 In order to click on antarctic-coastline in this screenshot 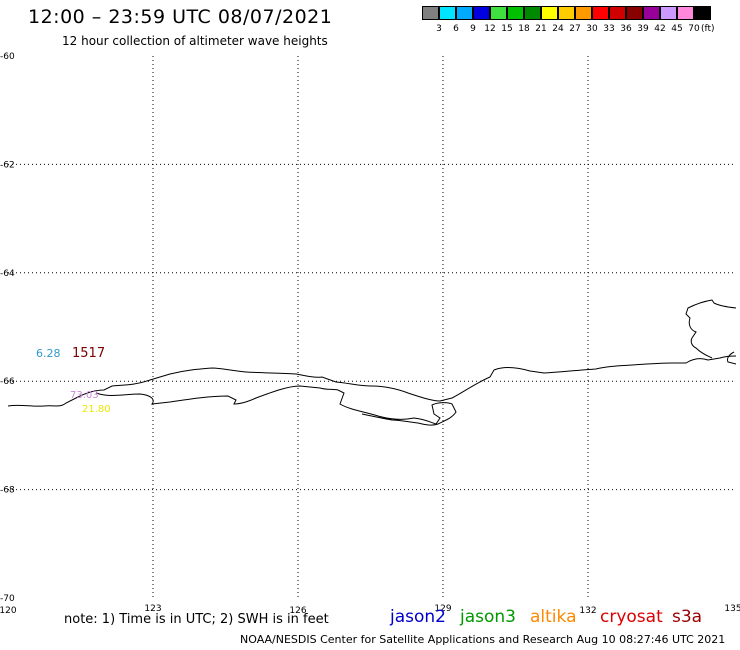, I will do `click(372, 381)`.